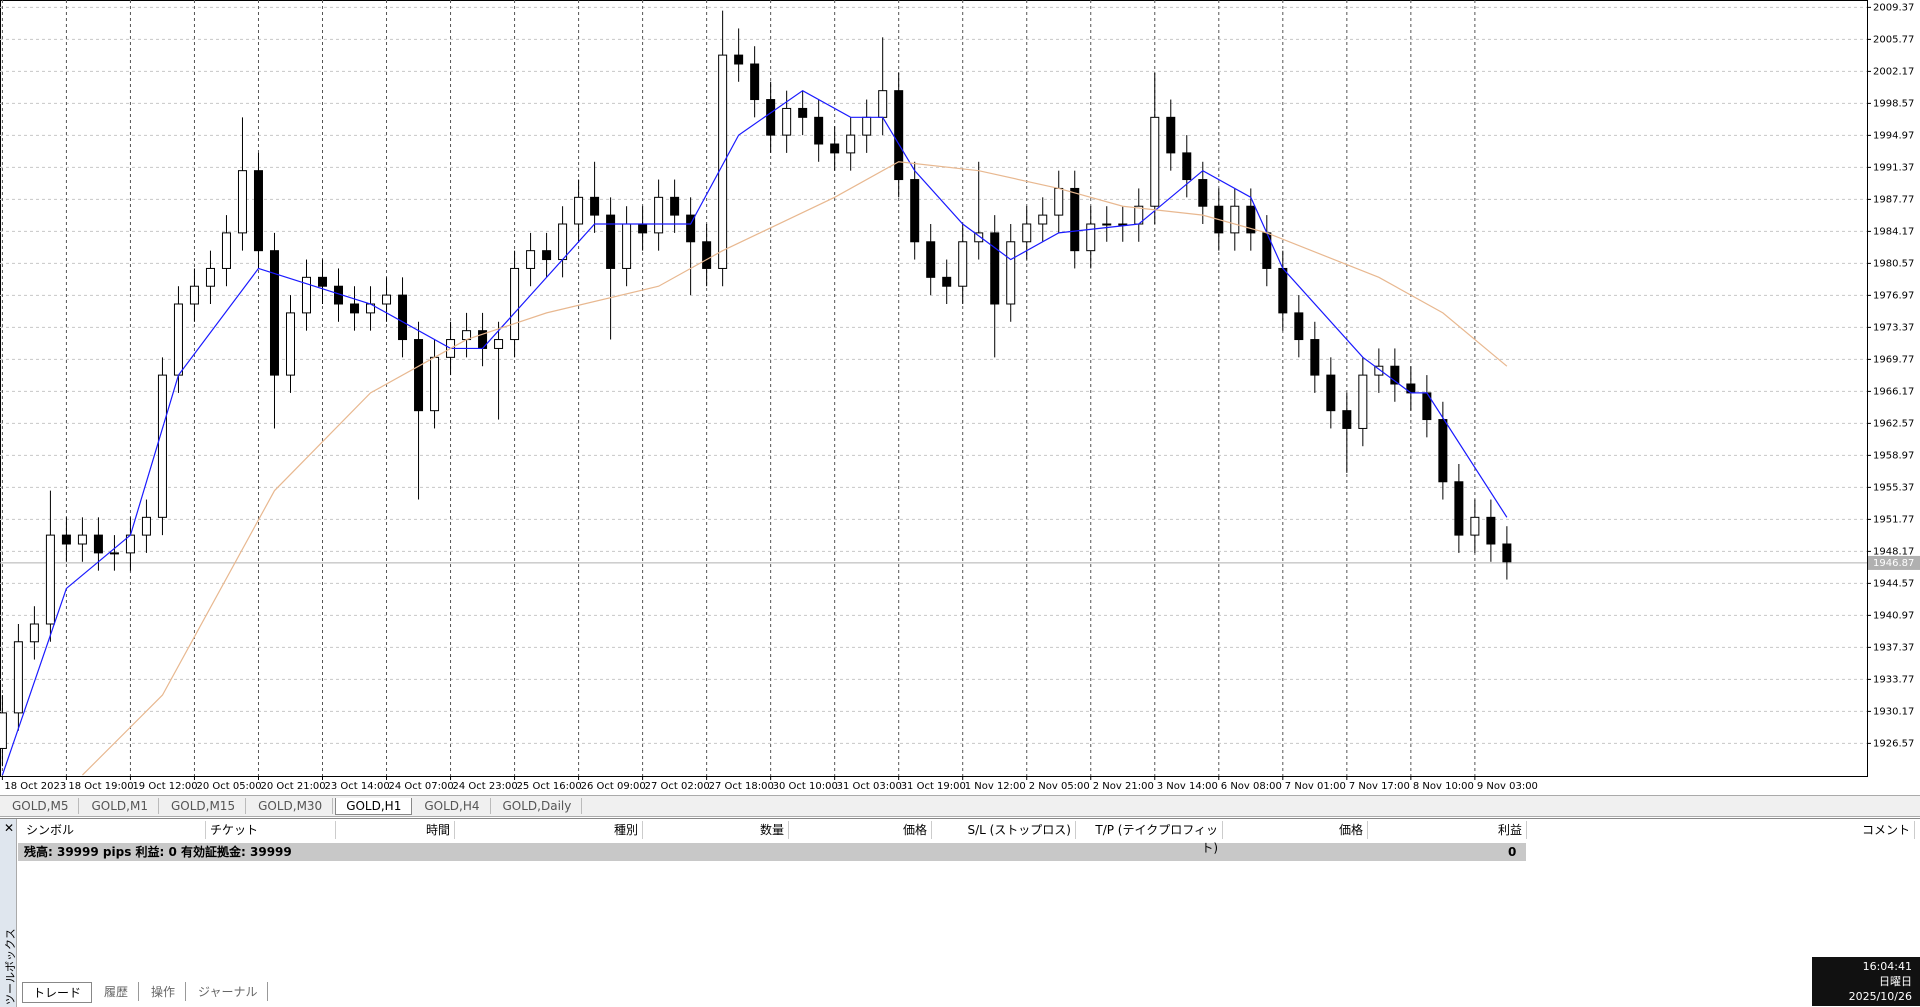 The width and height of the screenshot is (1920, 1007). What do you see at coordinates (35, 786) in the screenshot?
I see `x-tick-label: 18 Oct 2023` at bounding box center [35, 786].